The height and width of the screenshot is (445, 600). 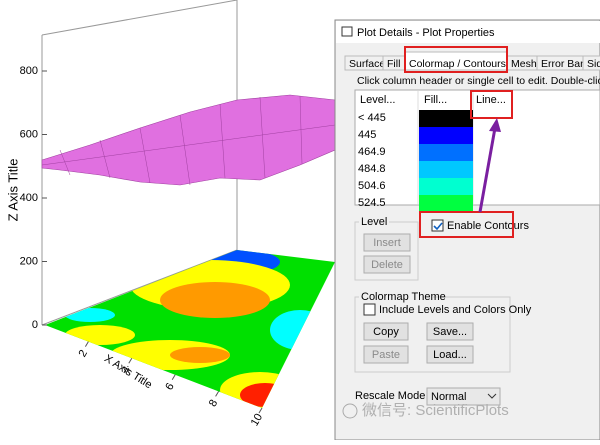 I want to click on level-cell: < 445, so click(x=372, y=118).